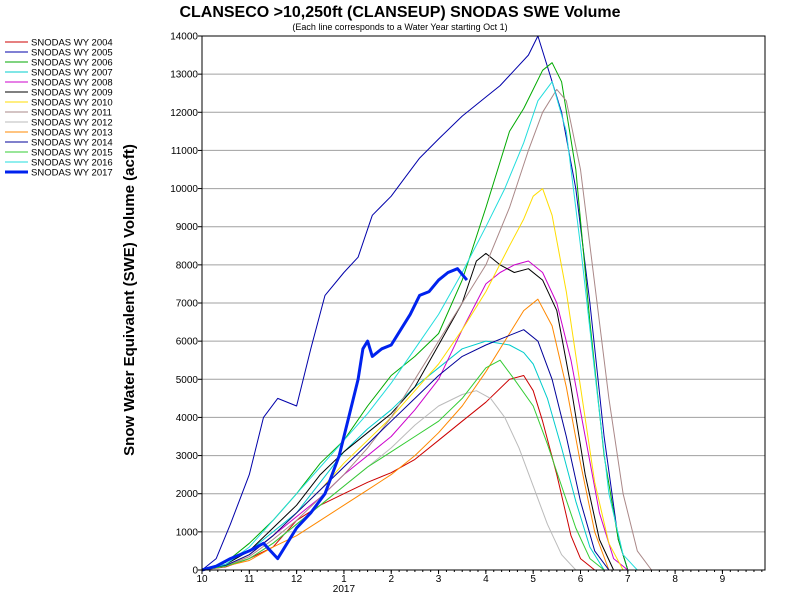  What do you see at coordinates (72, 63) in the screenshot?
I see `legend-label: SNODAS WY 2006` at bounding box center [72, 63].